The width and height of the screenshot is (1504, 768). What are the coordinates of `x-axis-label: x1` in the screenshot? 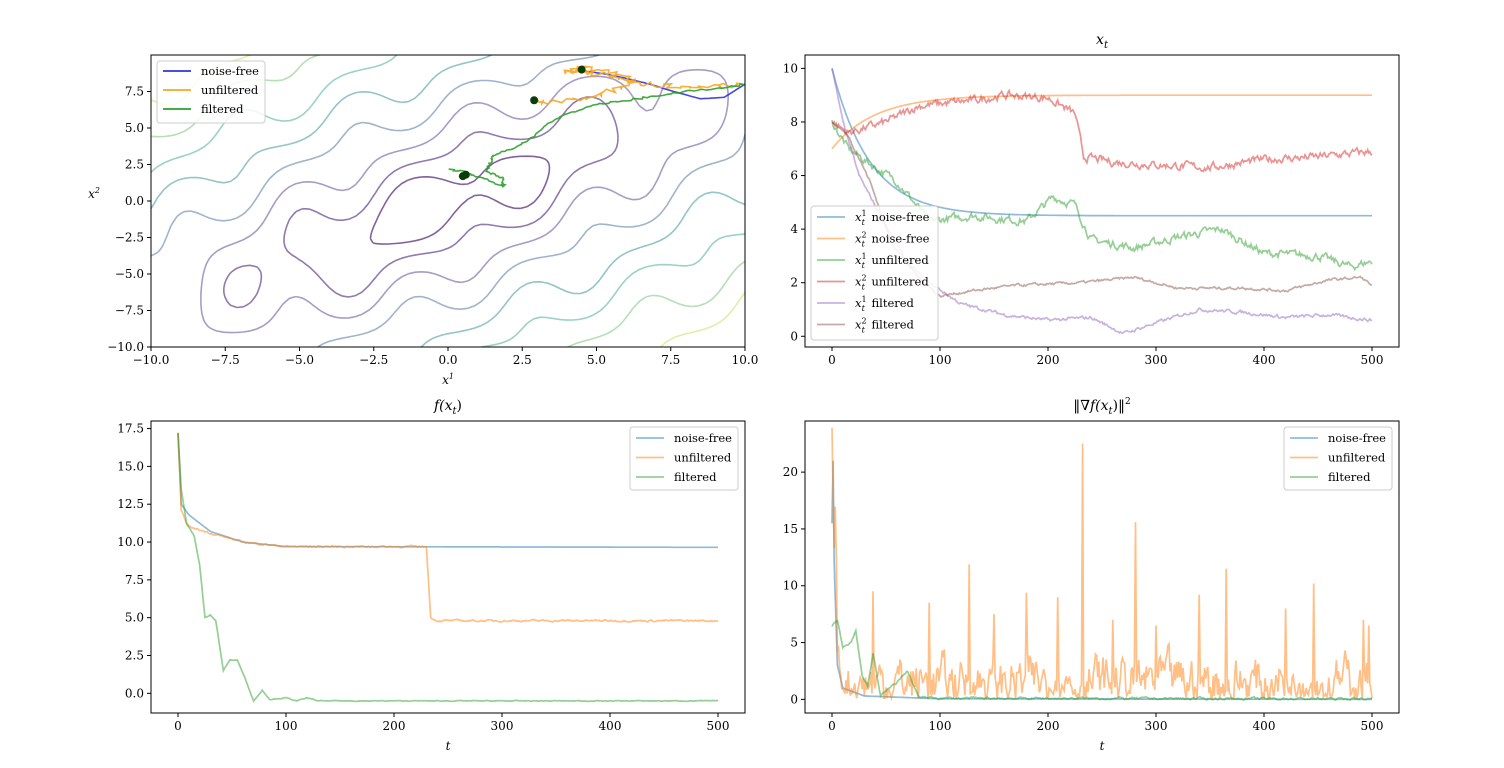 It's located at (448, 379).